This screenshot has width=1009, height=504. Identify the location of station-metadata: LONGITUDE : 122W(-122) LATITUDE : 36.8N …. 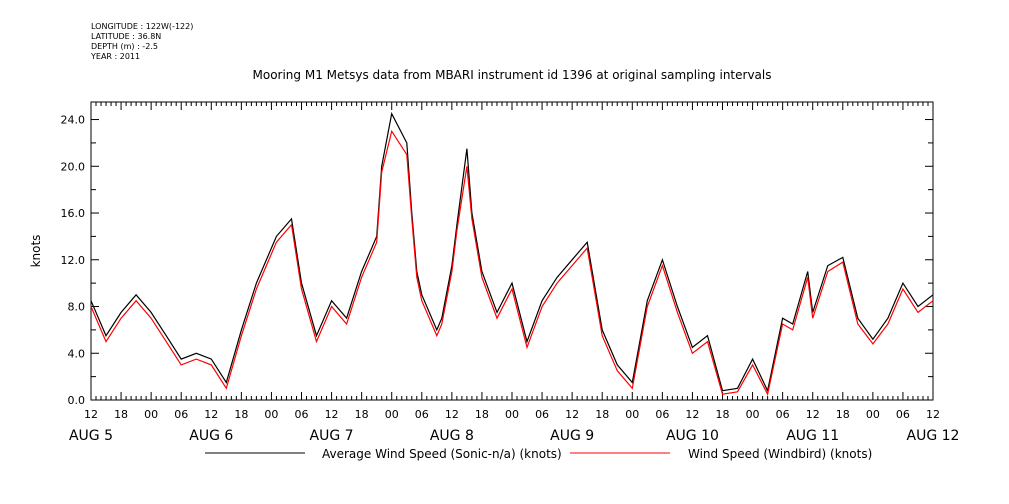
(142, 42).